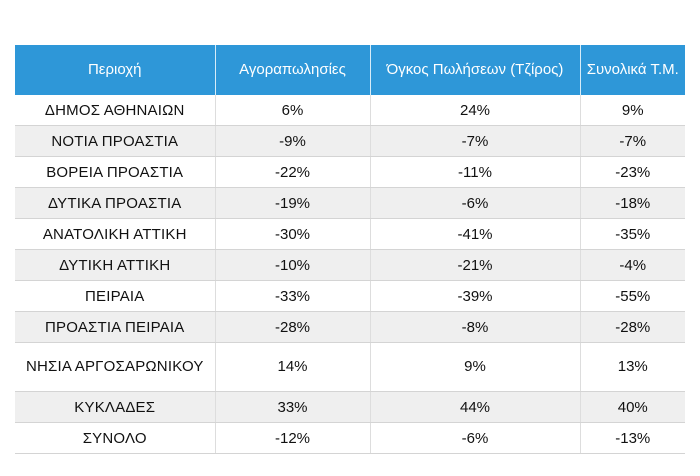 This screenshot has width=700, height=476. I want to click on table-row: ΔΗΜΟΣ ΑΘΗΝΑΙΩΝ 6% 24% 9%, so click(350, 110).